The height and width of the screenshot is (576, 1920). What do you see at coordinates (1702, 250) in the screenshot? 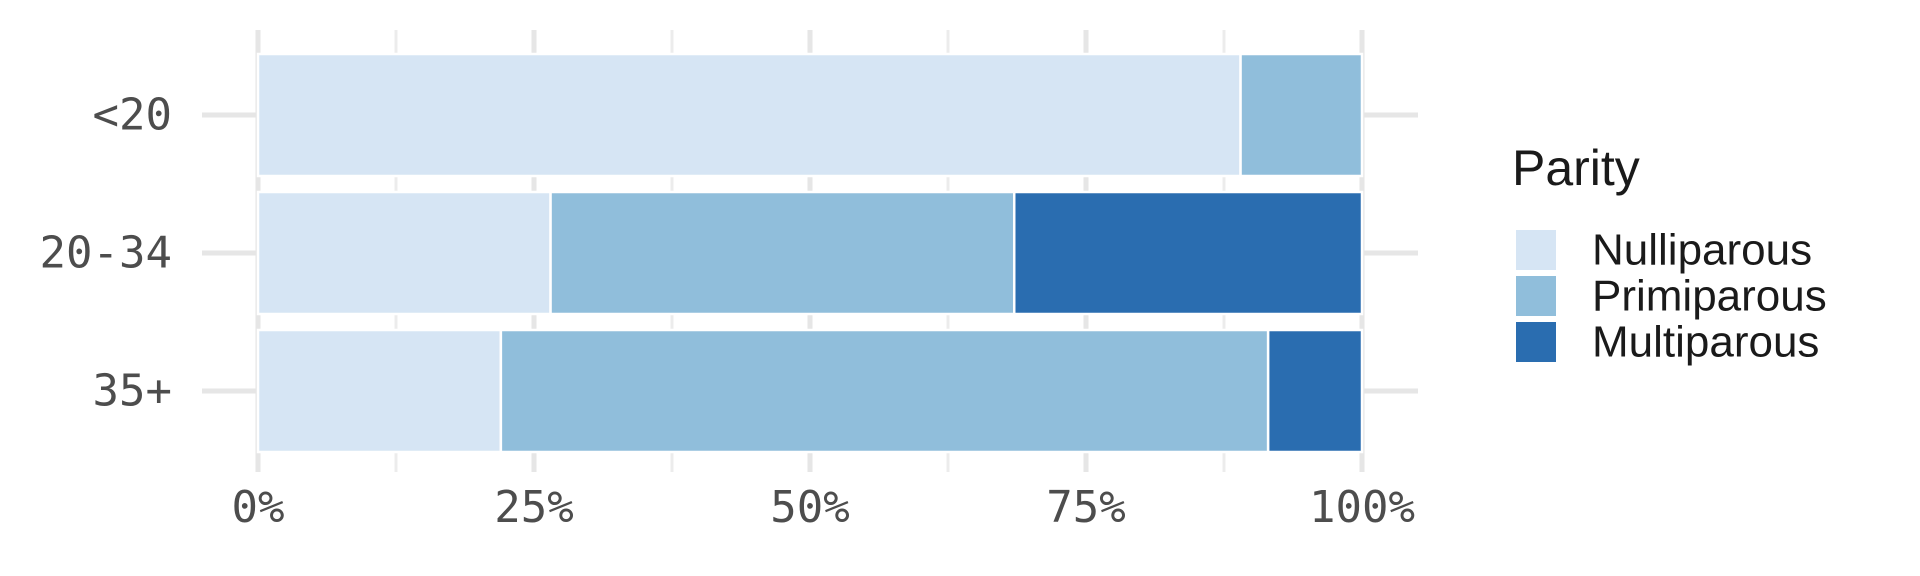
I see `legend-label: Nulliparous` at bounding box center [1702, 250].